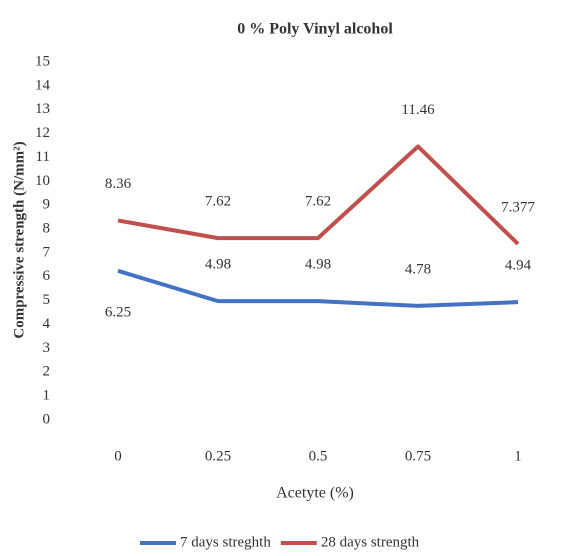 The image size is (570, 556). I want to click on legend-label: 7 days streghth, so click(225, 542).